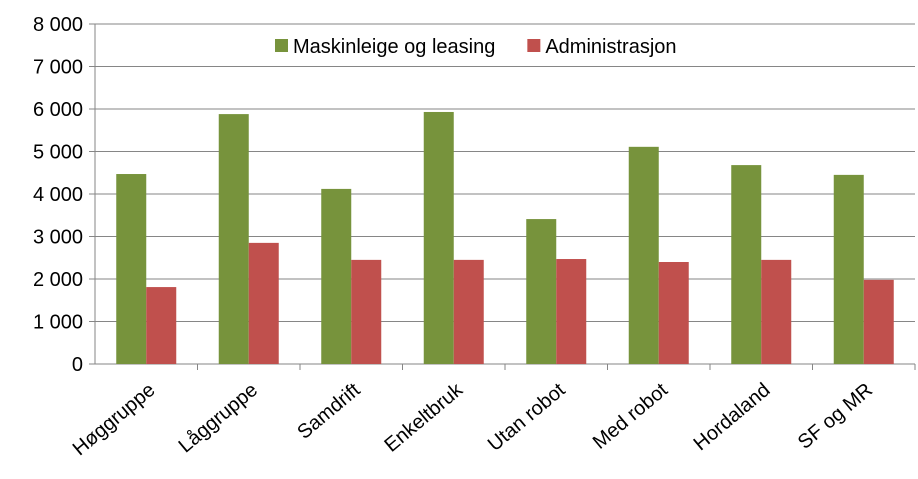  What do you see at coordinates (58, 153) in the screenshot?
I see `y-tick-label: 5 000` at bounding box center [58, 153].